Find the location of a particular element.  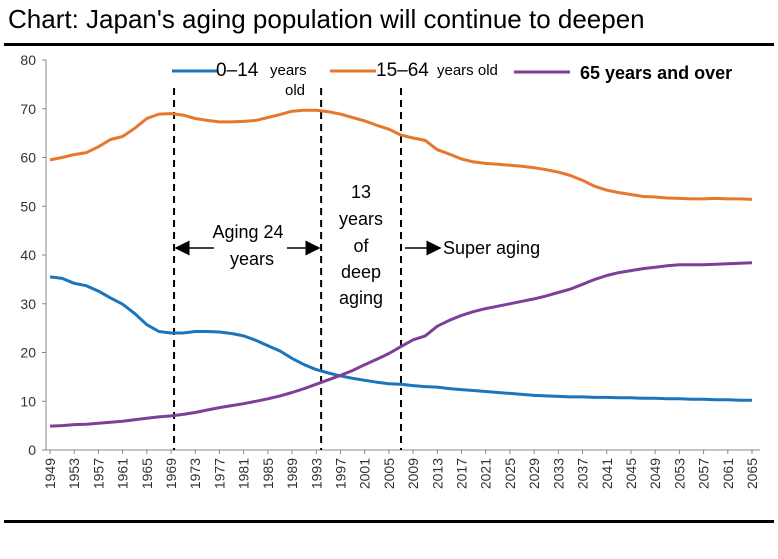

x-tick-label: 1957 is located at coordinates (98, 473).